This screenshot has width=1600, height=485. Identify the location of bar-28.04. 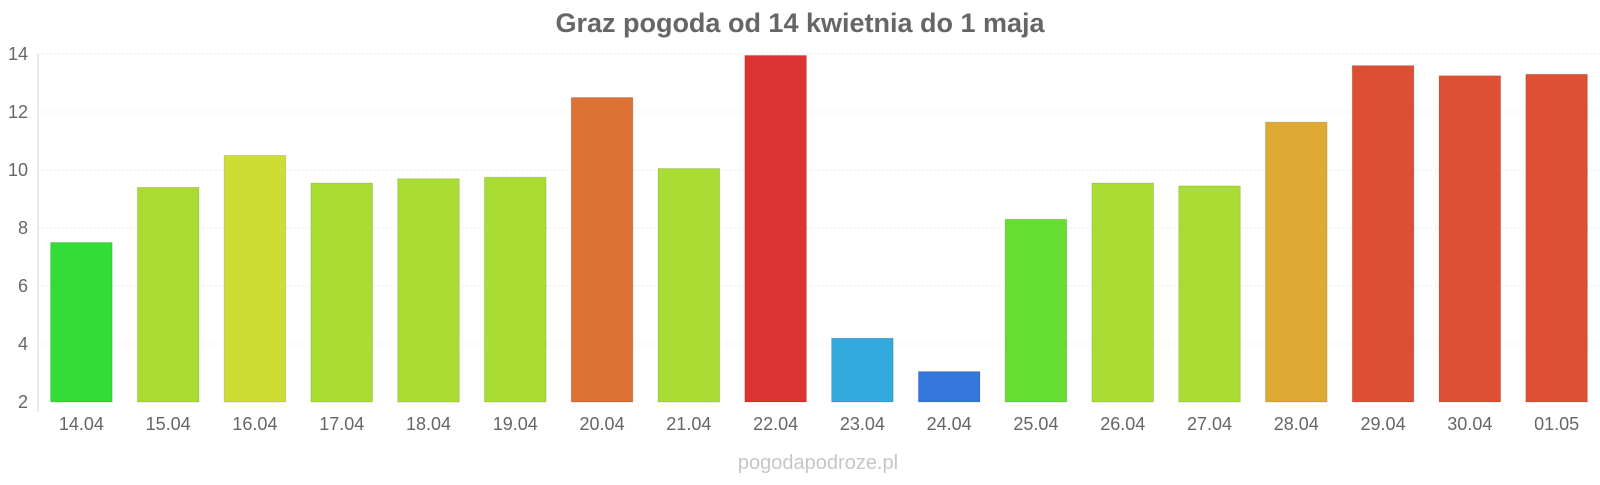
(1296, 262).